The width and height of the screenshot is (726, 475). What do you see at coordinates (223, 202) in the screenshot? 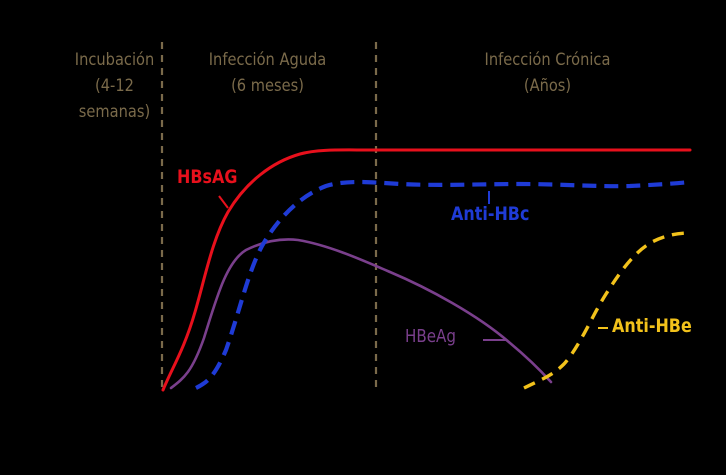
I see `hbsag-label-leader` at bounding box center [223, 202].